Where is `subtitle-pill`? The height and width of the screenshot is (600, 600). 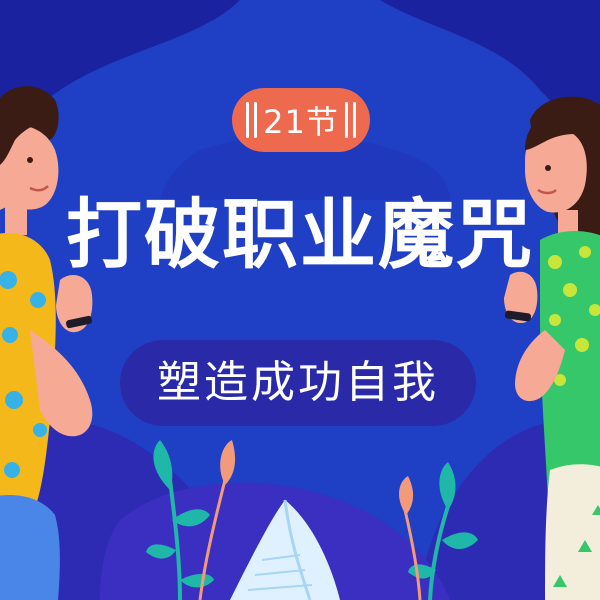
subtitle-pill is located at coordinates (298, 383).